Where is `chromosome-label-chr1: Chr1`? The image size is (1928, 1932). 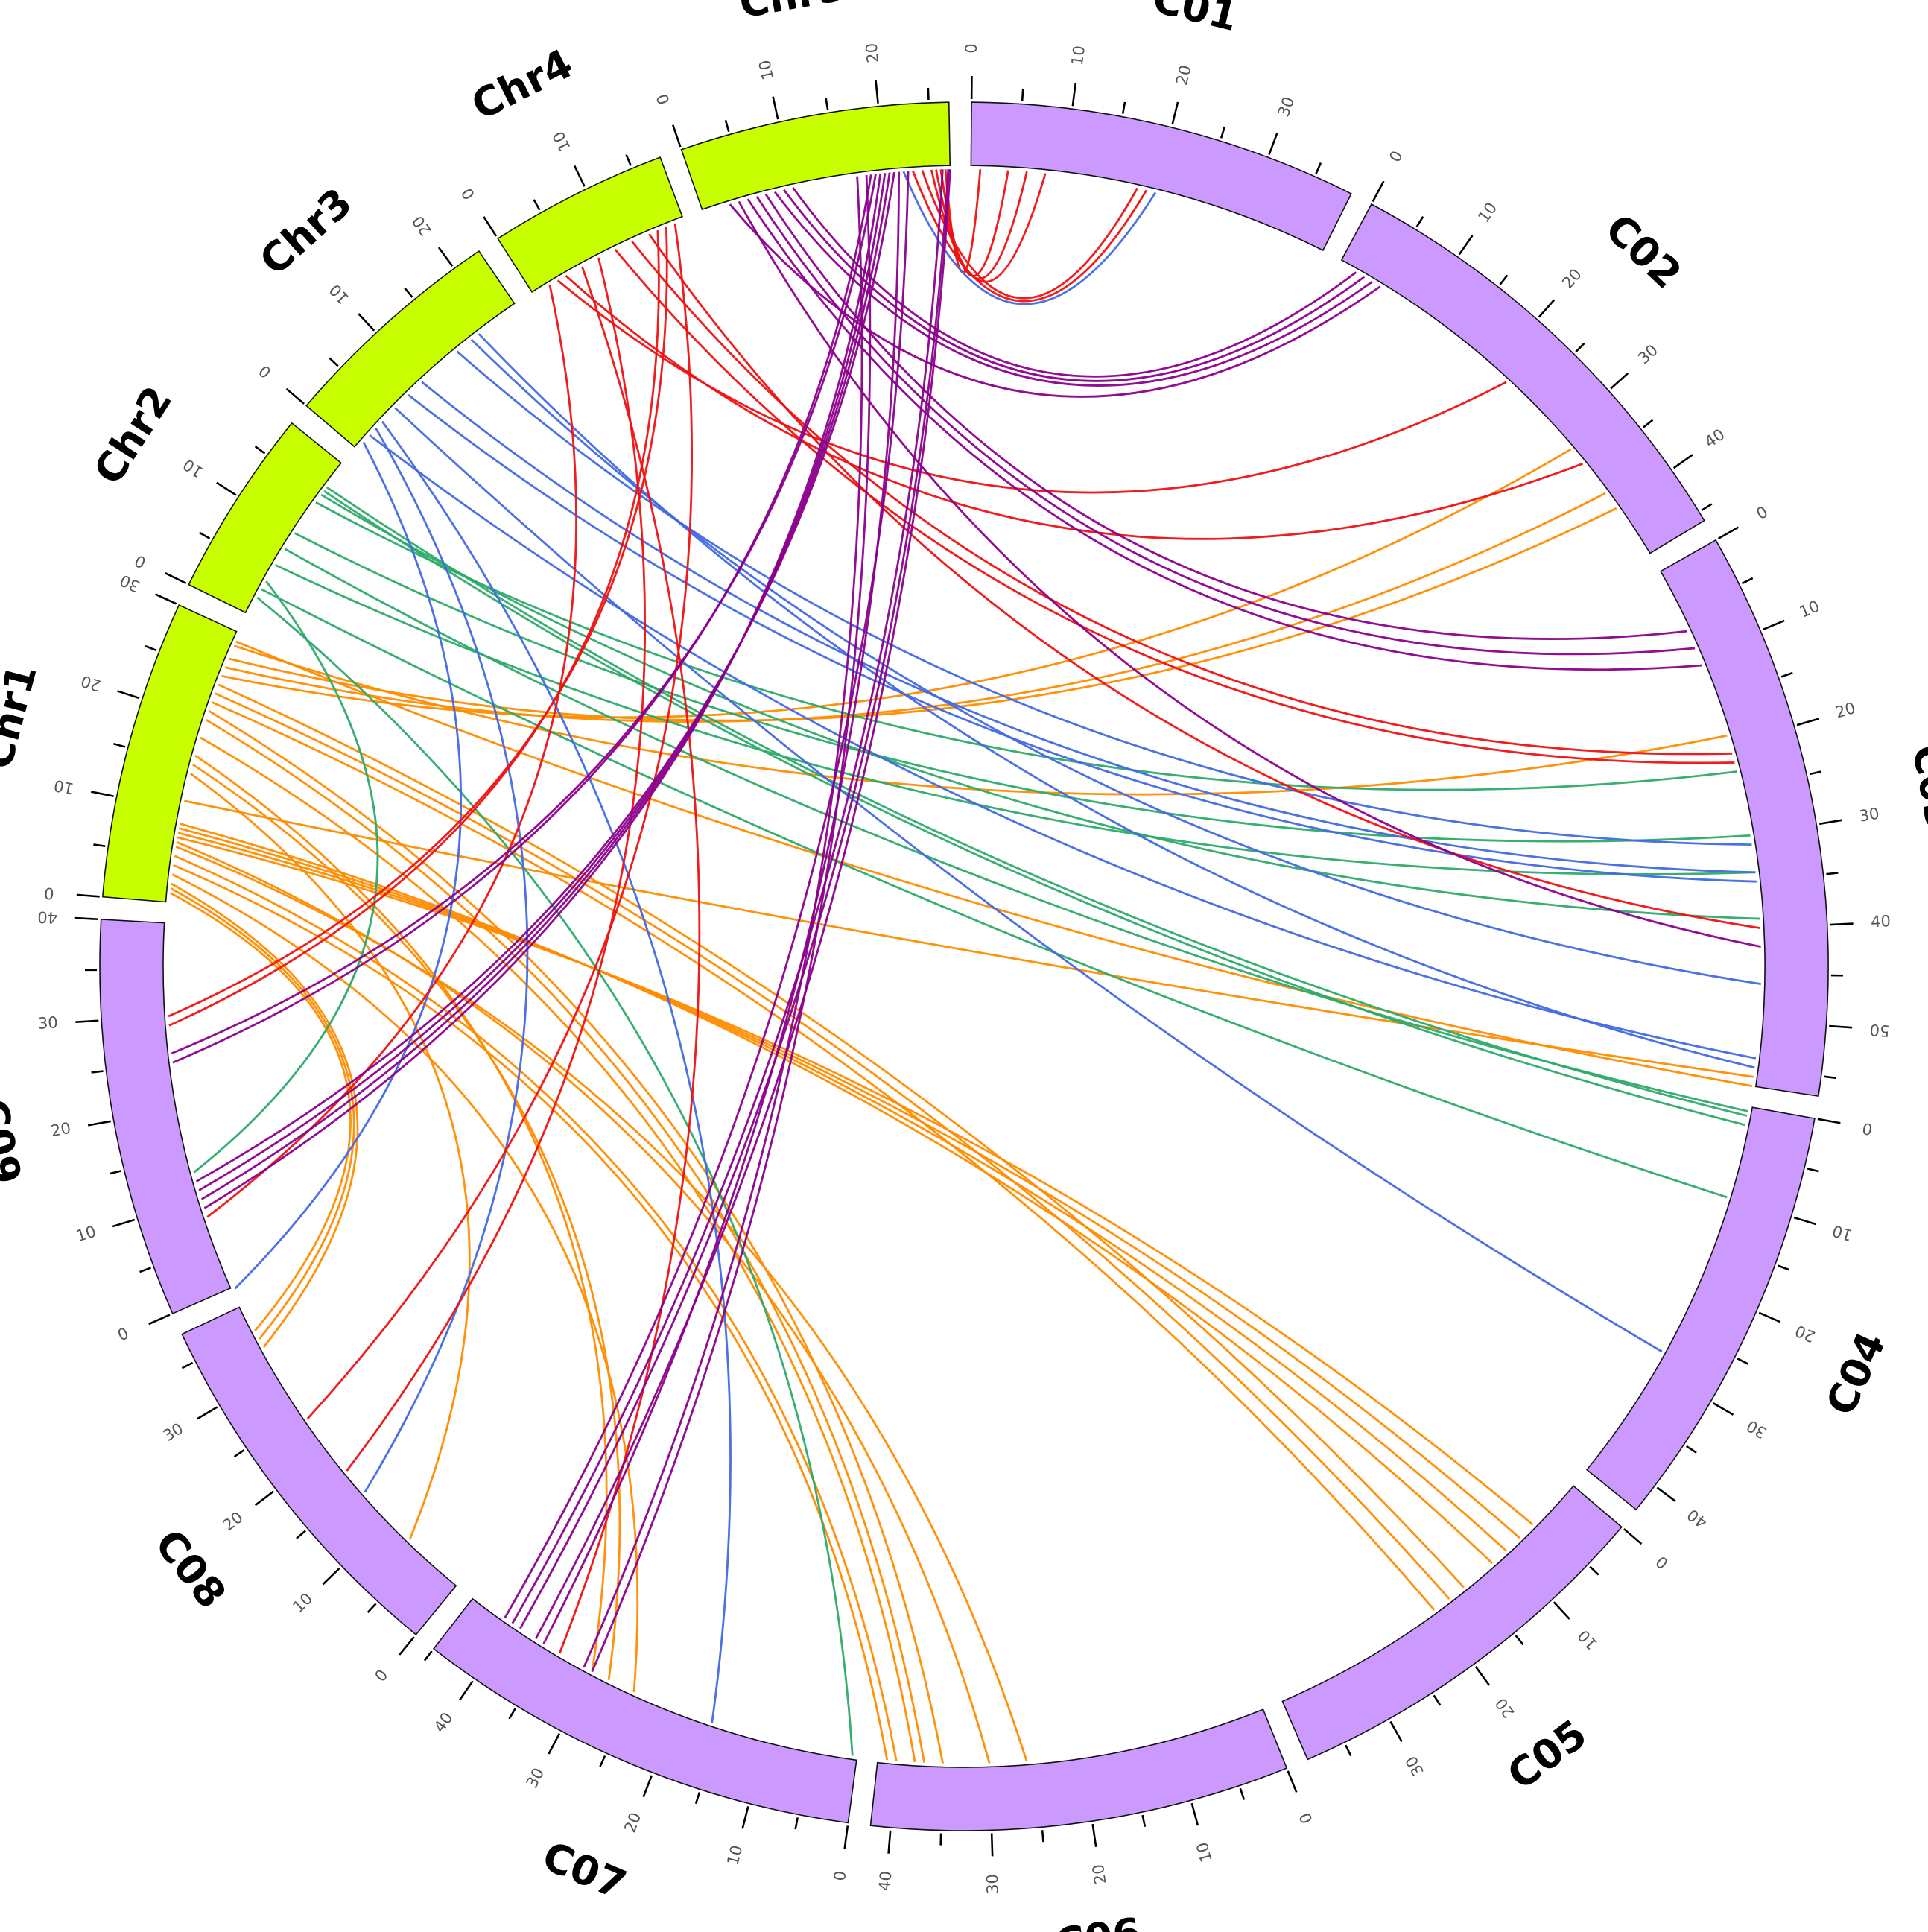
chromosome-label-chr1: Chr1 is located at coordinates (23, 716).